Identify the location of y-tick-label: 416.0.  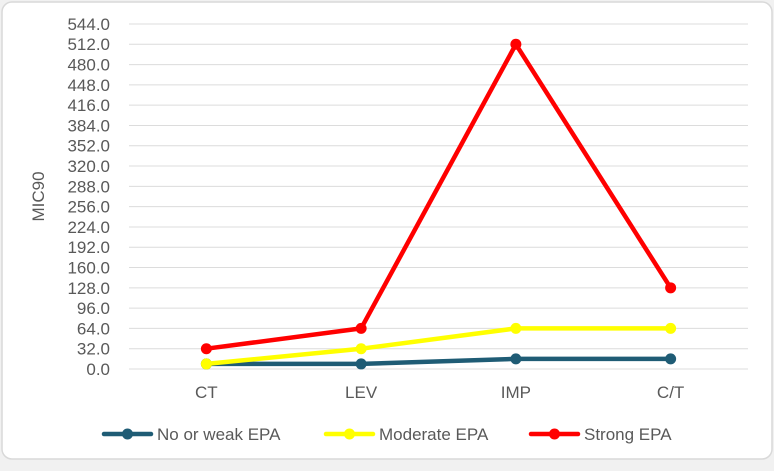
(88, 105).